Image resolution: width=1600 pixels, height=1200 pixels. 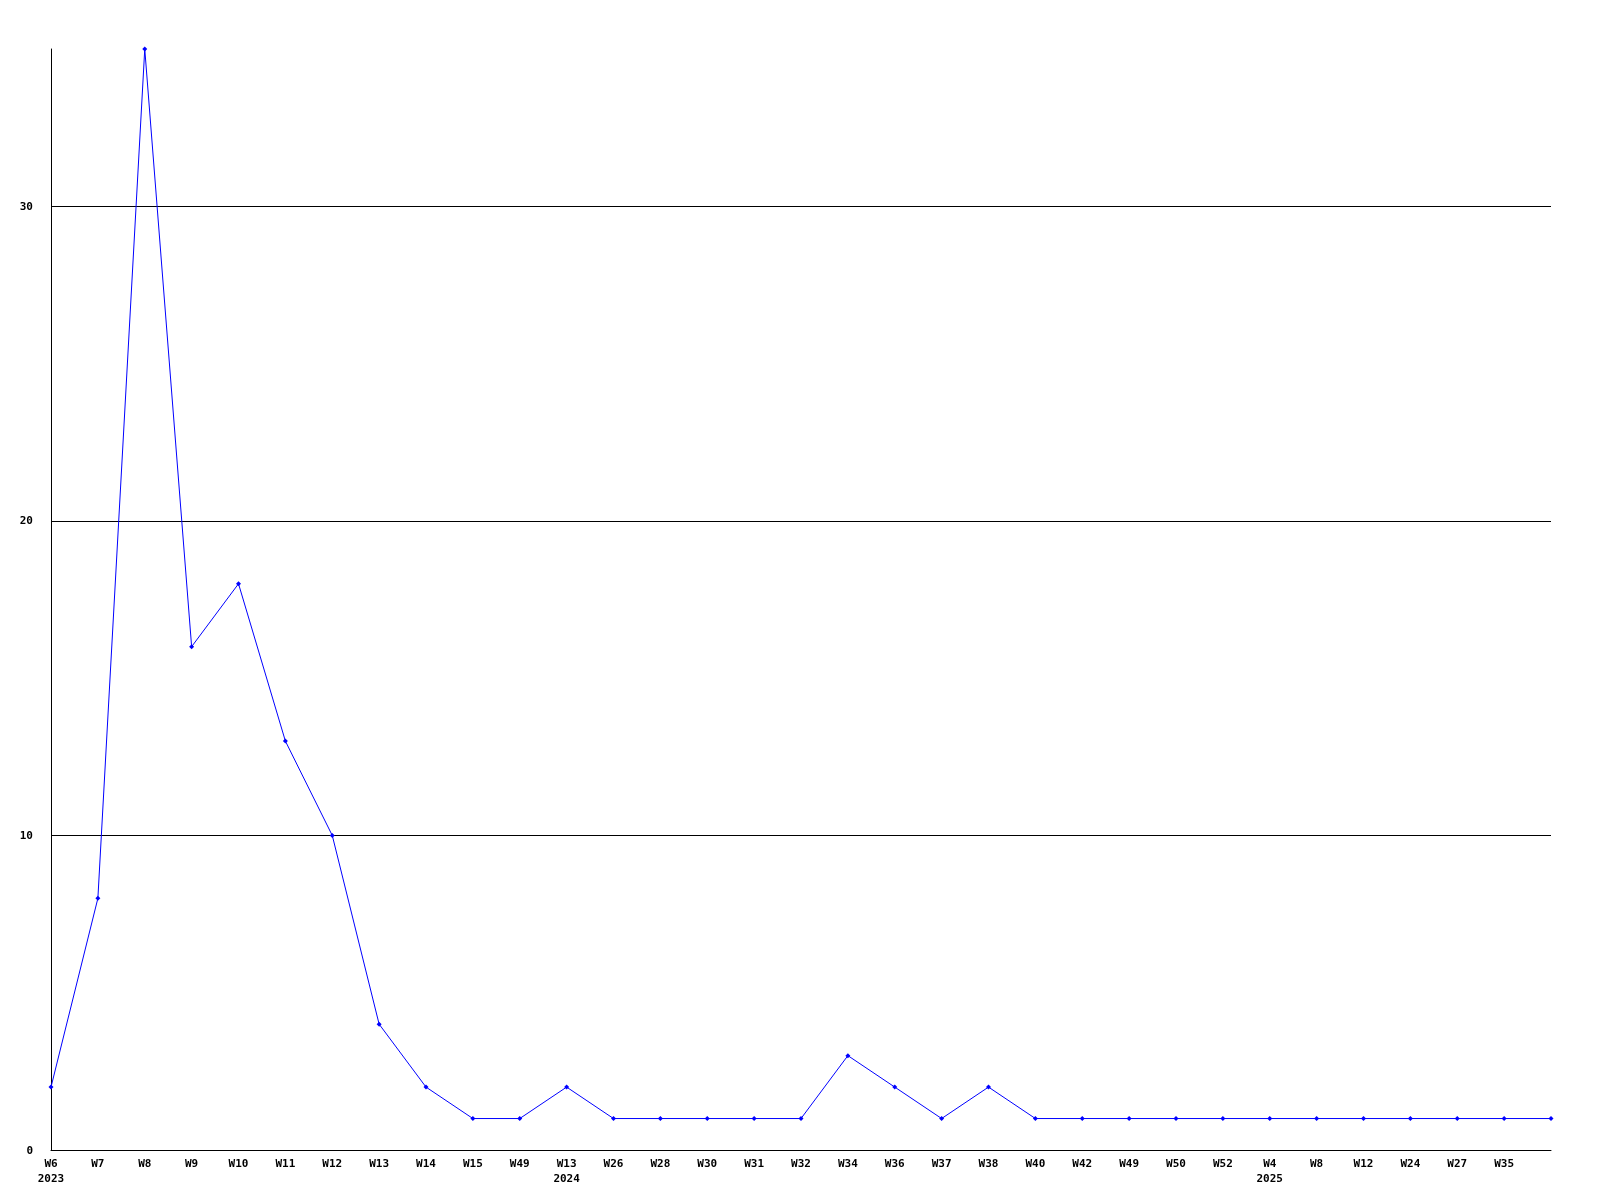 What do you see at coordinates (895, 1163) in the screenshot?
I see `x-tick-label: W36` at bounding box center [895, 1163].